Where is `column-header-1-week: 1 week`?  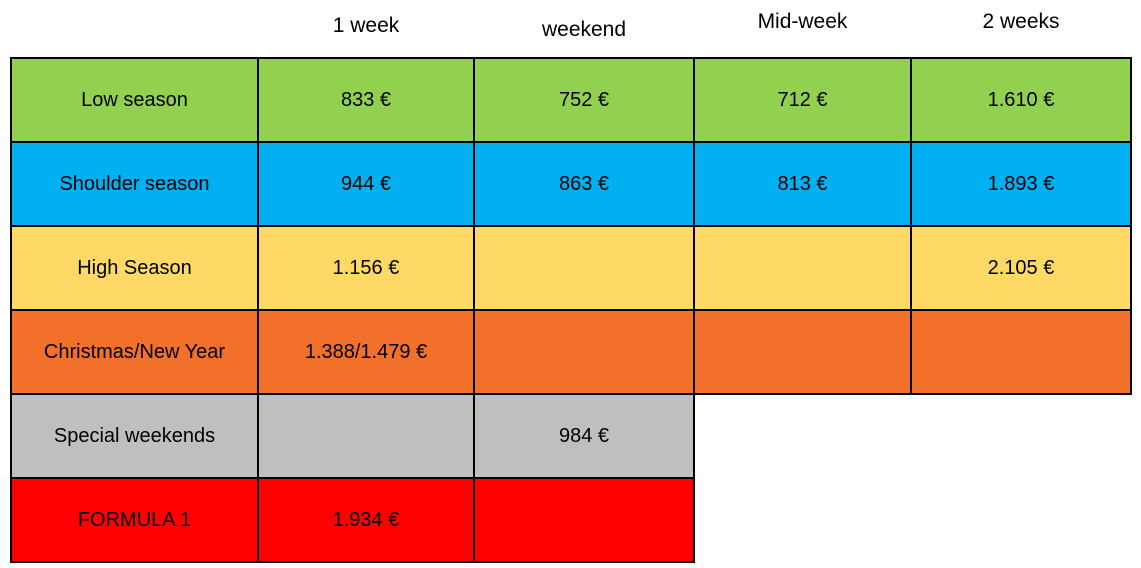
column-header-1-week: 1 week is located at coordinates (366, 29).